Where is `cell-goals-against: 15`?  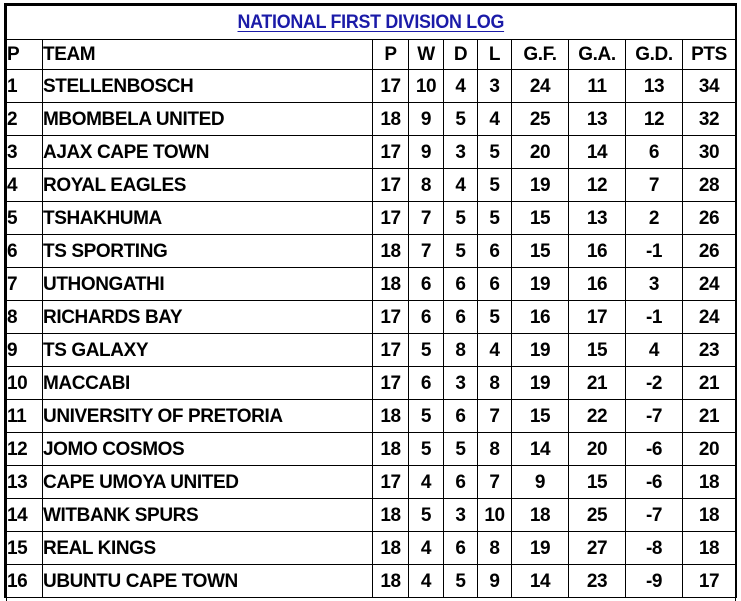 cell-goals-against: 15 is located at coordinates (597, 482).